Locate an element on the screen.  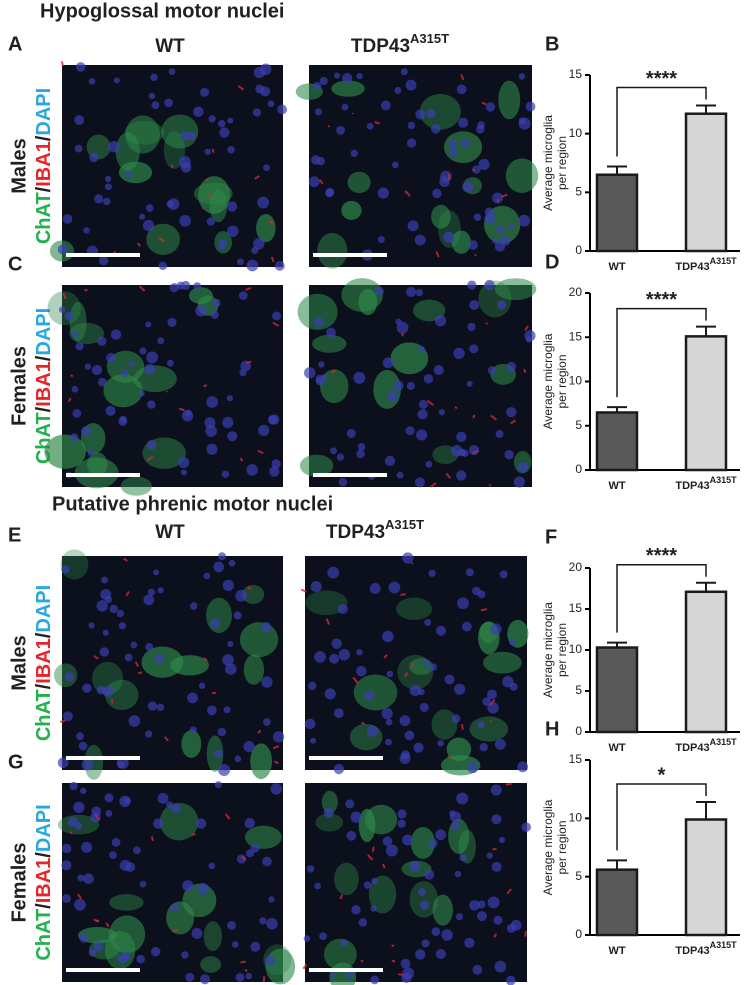
stain-part: ChAT is located at coordinates (44, 715).